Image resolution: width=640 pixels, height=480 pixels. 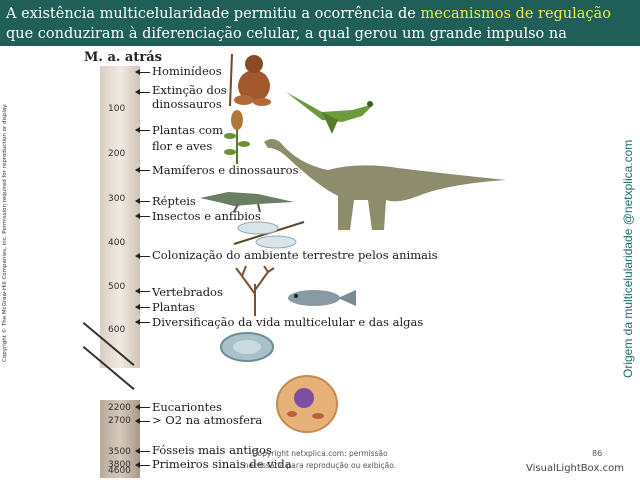 What do you see at coordinates (575, 468) in the screenshot?
I see `watermark: VisualLightBox.com` at bounding box center [575, 468].